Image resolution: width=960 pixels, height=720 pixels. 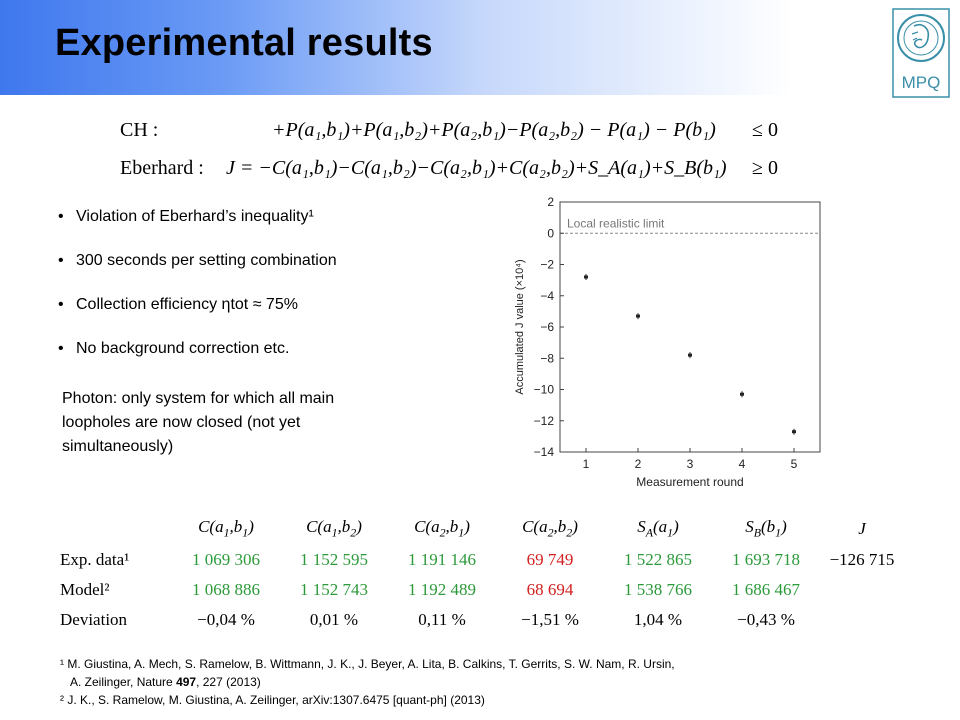 I want to click on table-cell: 0,01 %, so click(x=334, y=619).